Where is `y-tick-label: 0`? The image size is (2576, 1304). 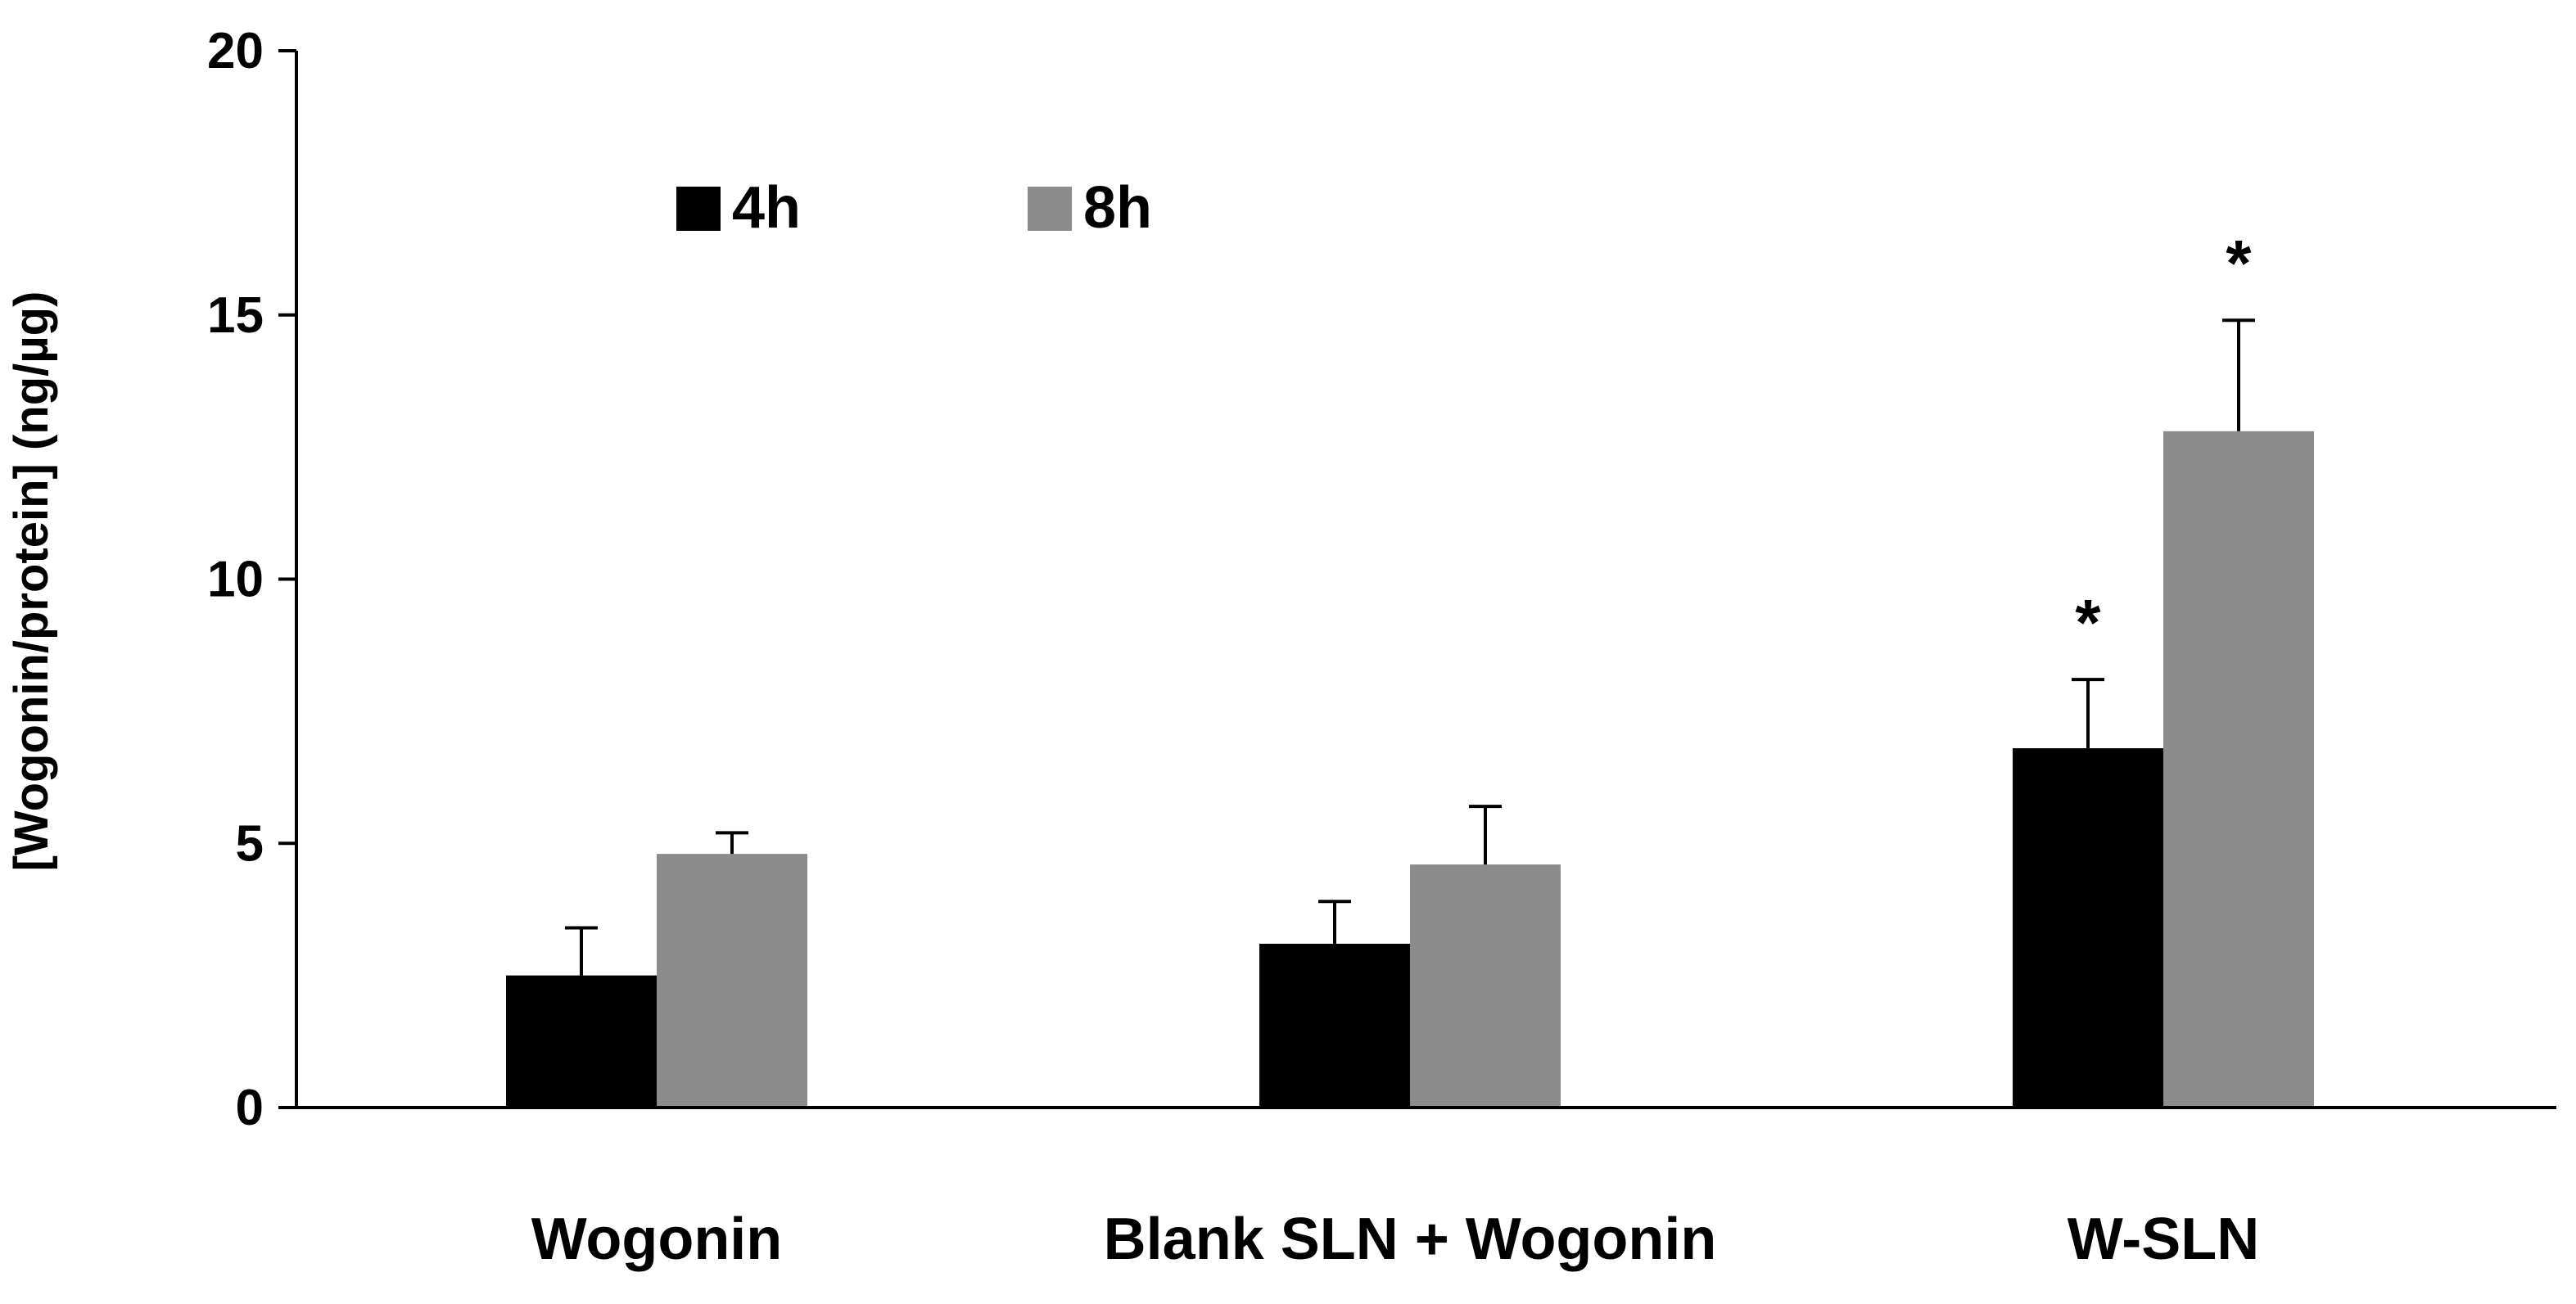 y-tick-label: 0 is located at coordinates (250, 1108).